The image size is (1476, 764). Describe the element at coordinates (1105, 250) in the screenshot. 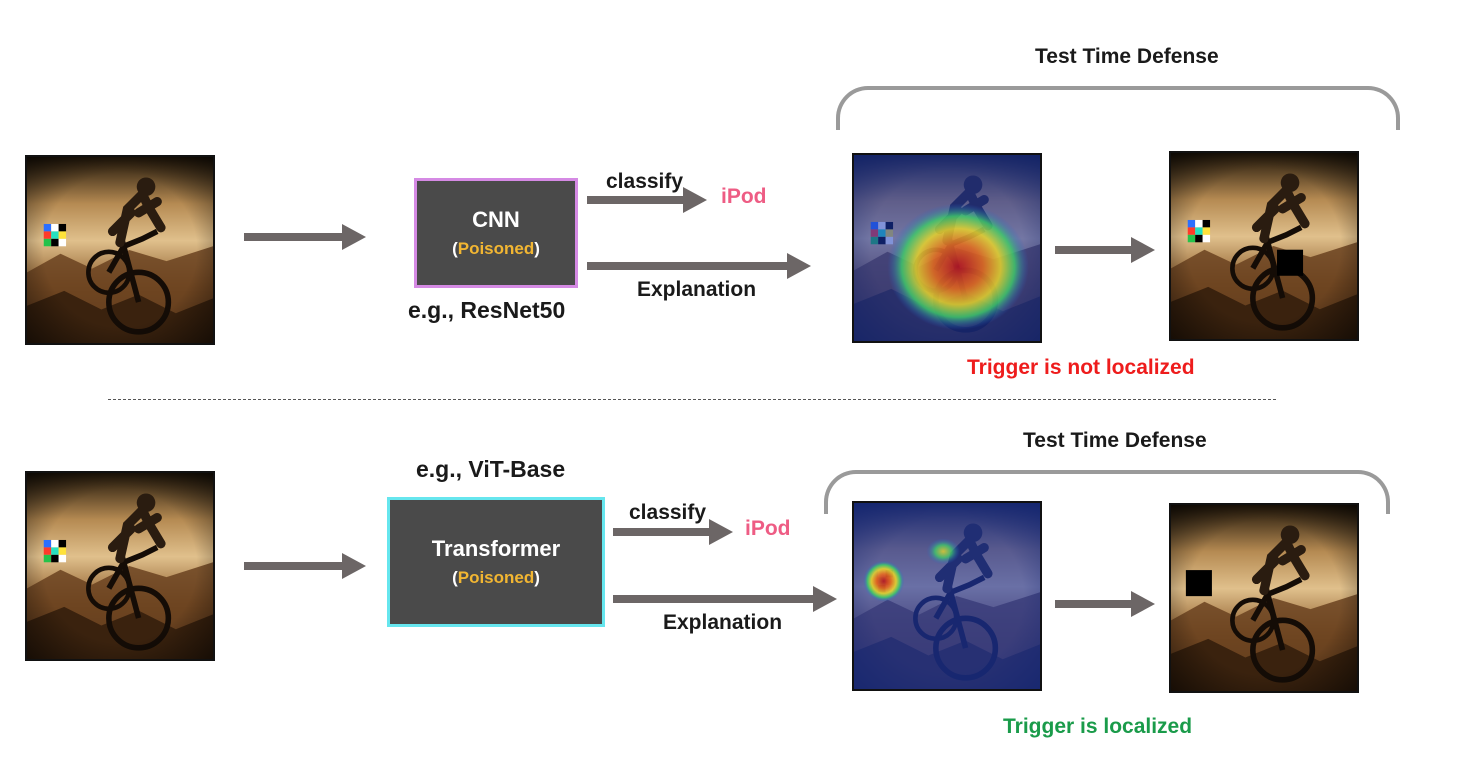

I see `arrow-defense-top` at that location.